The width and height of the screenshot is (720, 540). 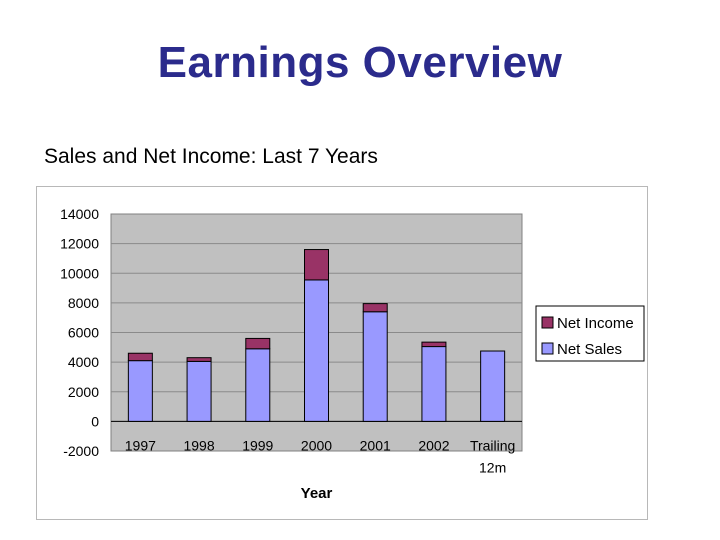 I want to click on y-tick-label: 6000, so click(x=83, y=333).